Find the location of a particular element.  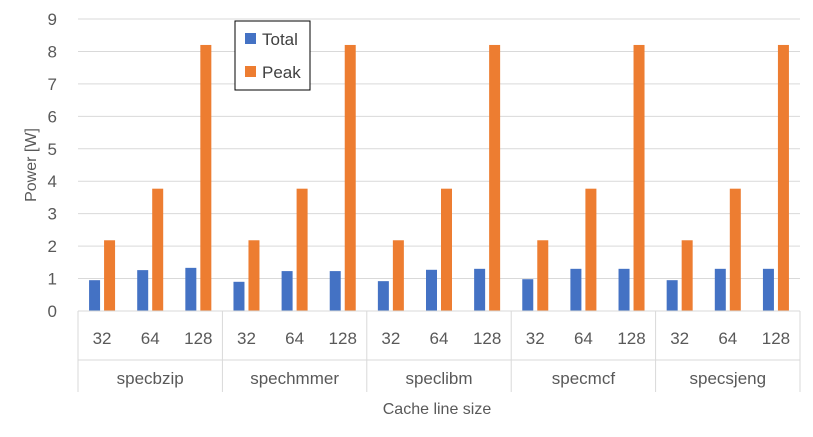

legend-box is located at coordinates (272, 55).